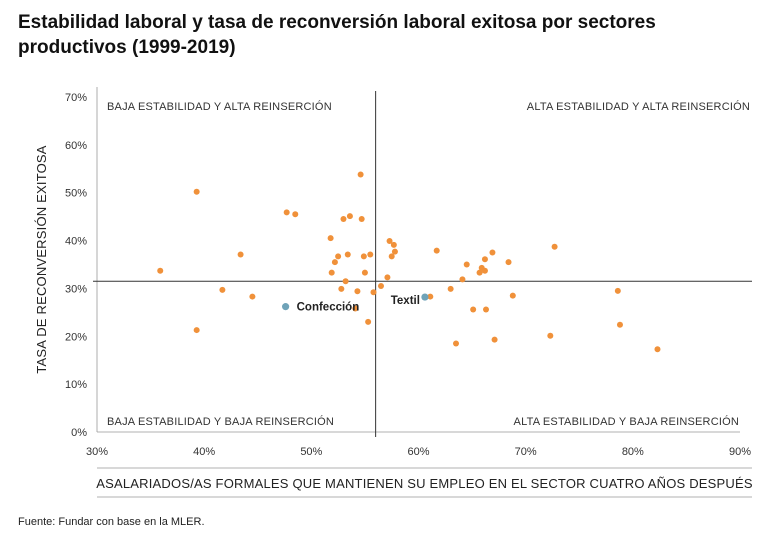 The width and height of the screenshot is (772, 542). I want to click on y-tick-label: 40%, so click(76, 242).